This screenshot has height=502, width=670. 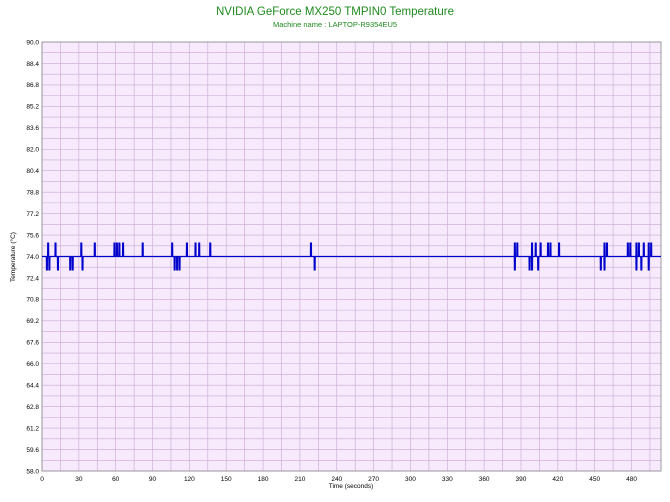 I want to click on y-tick-label: 90.0, so click(x=32, y=42).